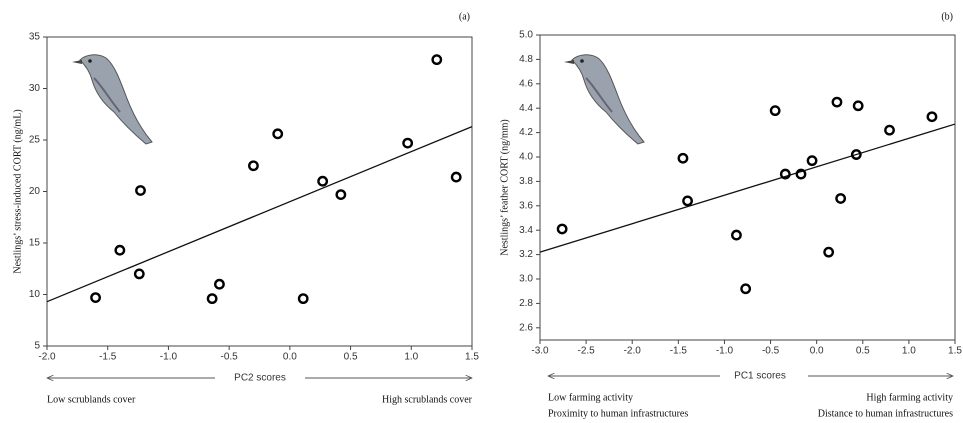  What do you see at coordinates (464, 16) in the screenshot?
I see `panel-label: (a)` at bounding box center [464, 16].